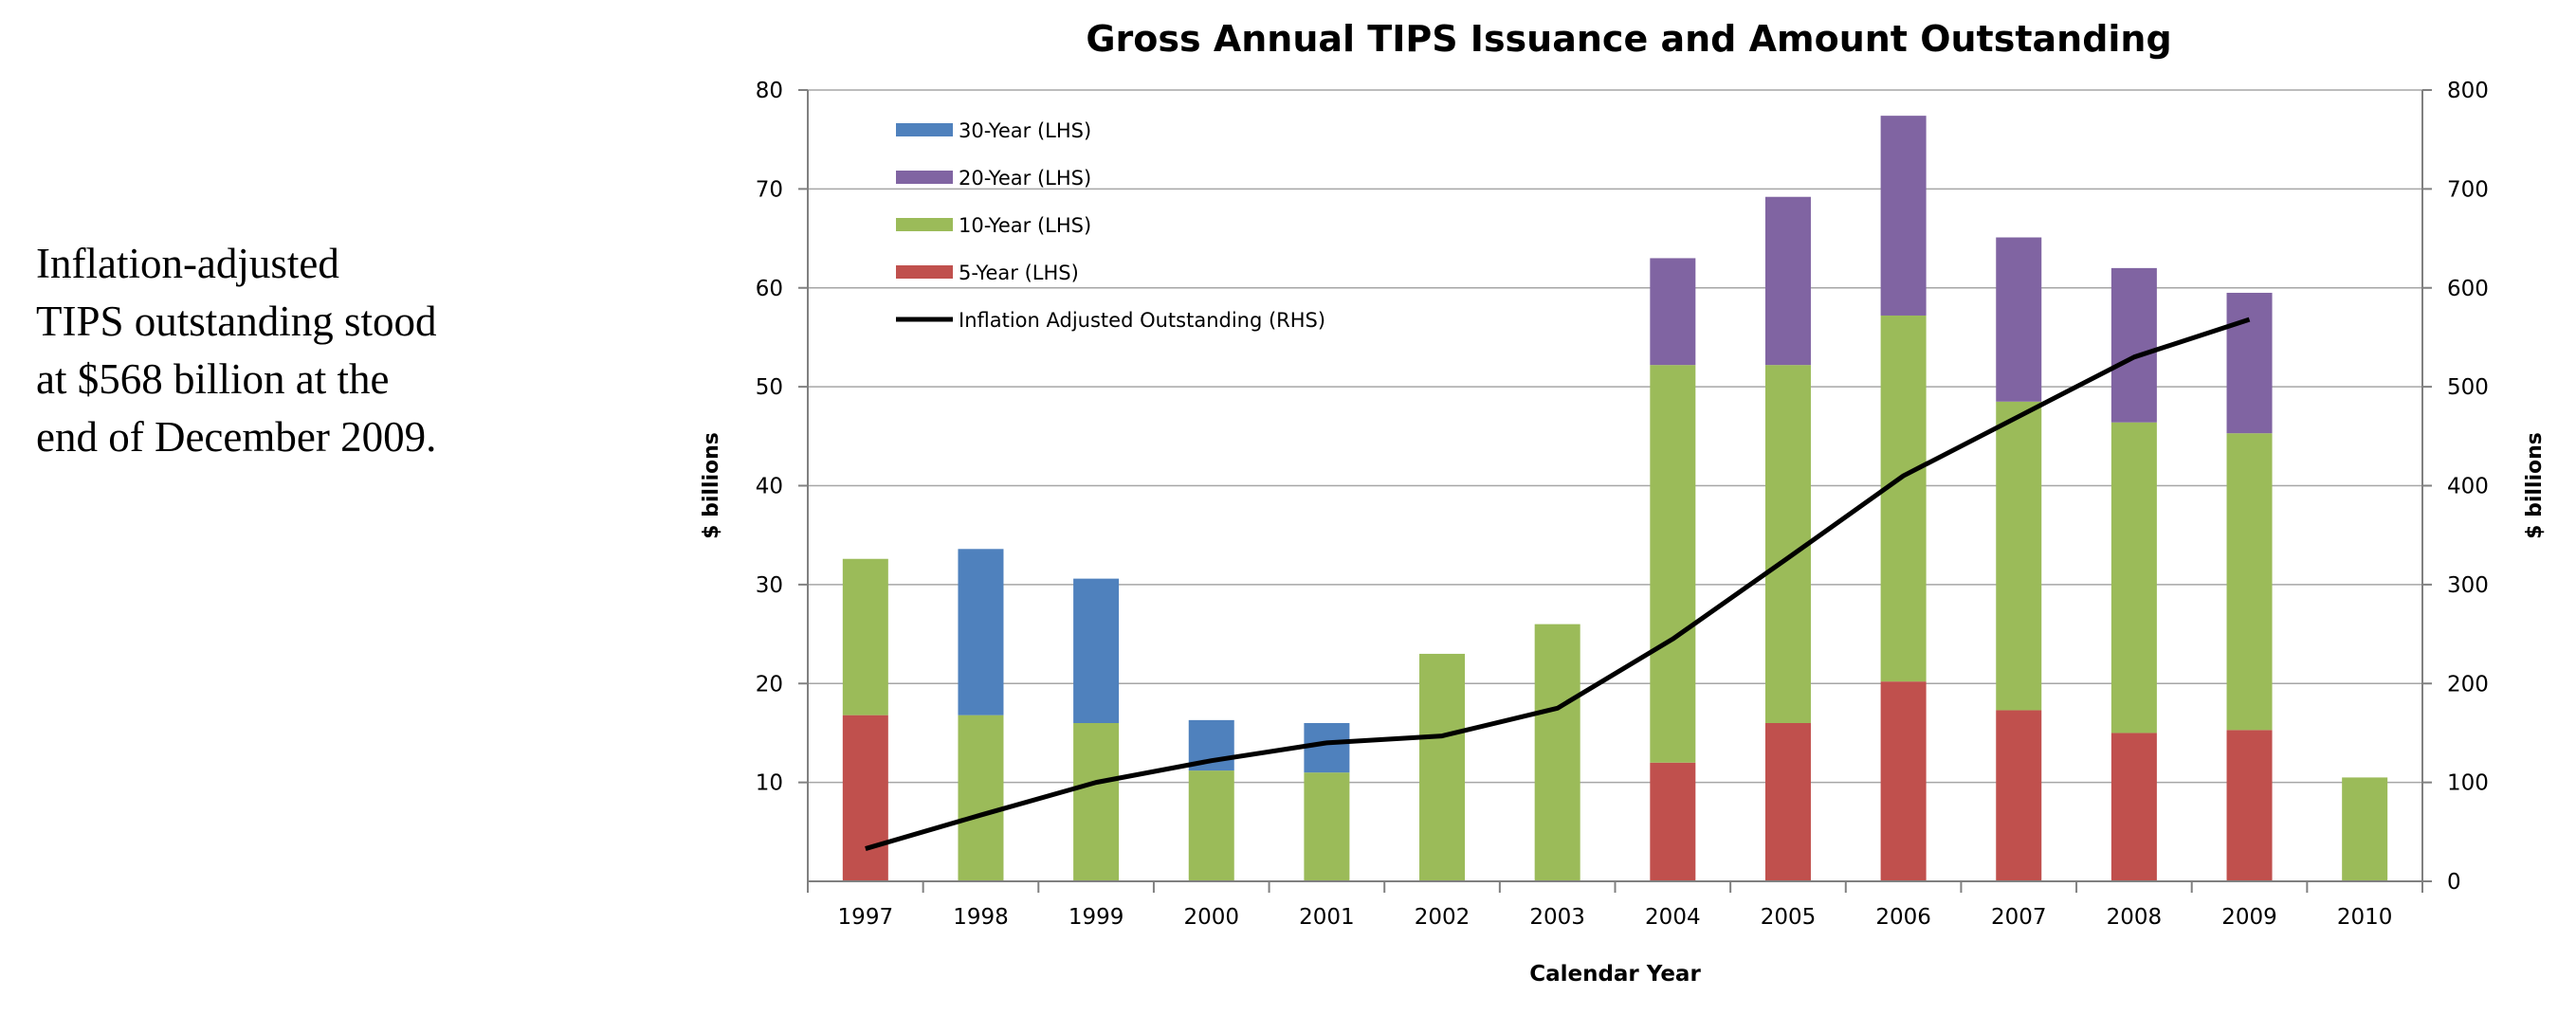 The width and height of the screenshot is (2576, 1032). I want to click on y-tick-label: 30, so click(769, 586).